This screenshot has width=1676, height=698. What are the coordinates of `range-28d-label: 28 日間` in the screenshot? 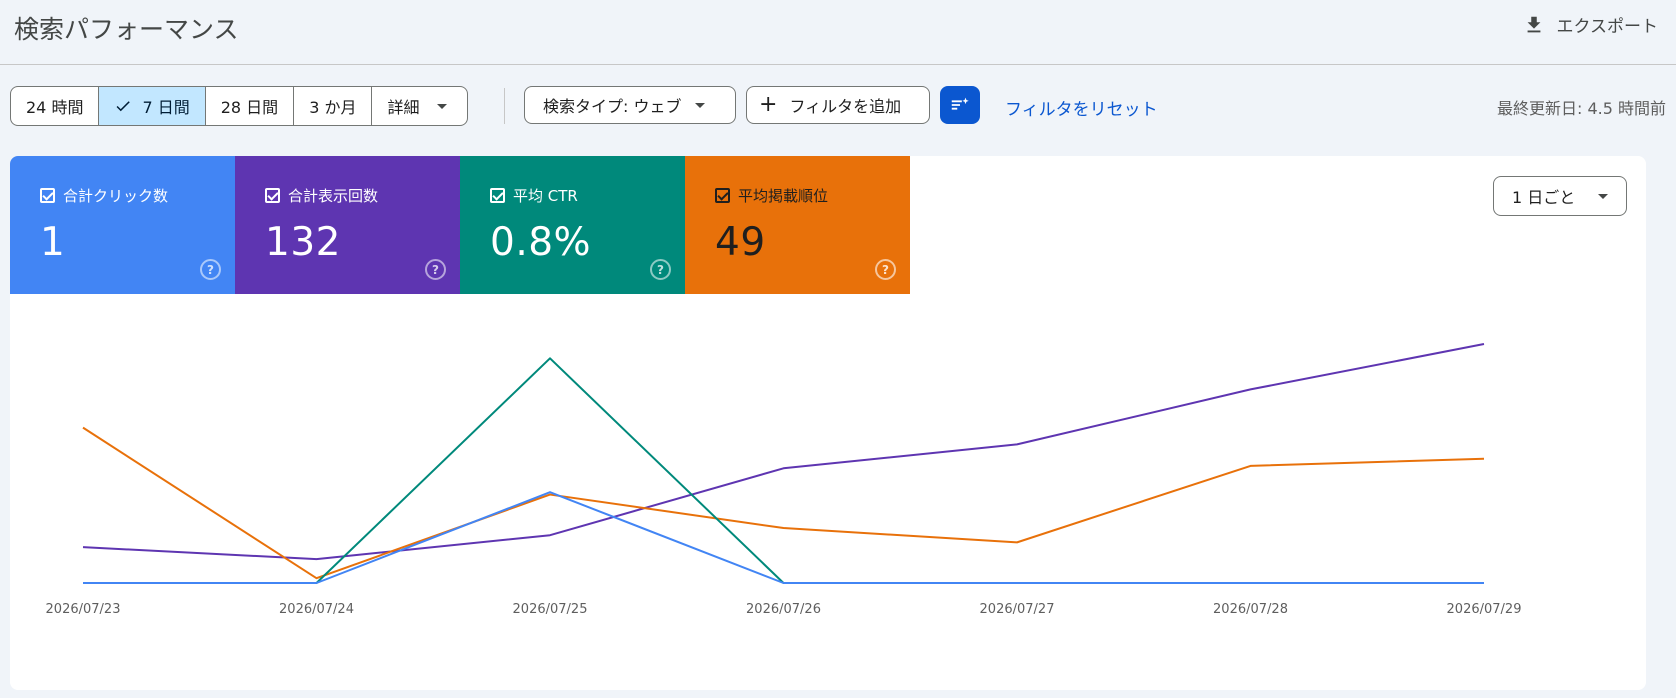 It's located at (249, 107).